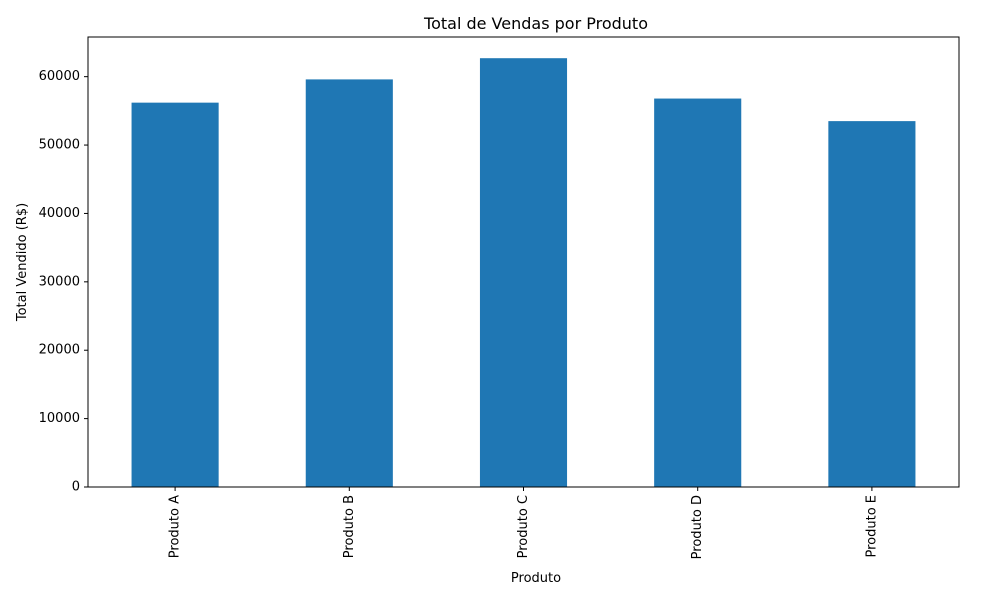 The width and height of the screenshot is (1000, 600). I want to click on y-axis: 0 10000 20000 30000 40000 50000 60000, so click(63, 282).